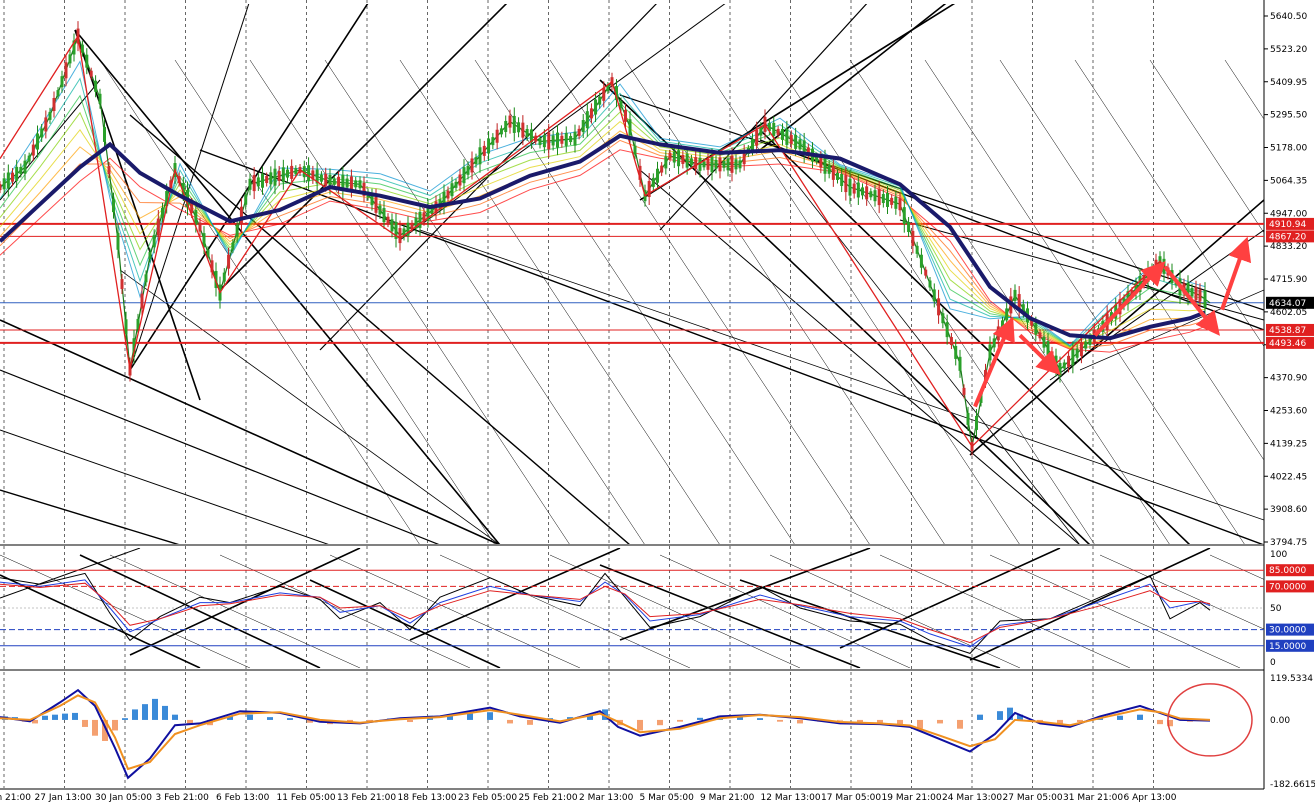  I want to click on x-tick-label: 26 Jan 21:00, so click(15, 798).